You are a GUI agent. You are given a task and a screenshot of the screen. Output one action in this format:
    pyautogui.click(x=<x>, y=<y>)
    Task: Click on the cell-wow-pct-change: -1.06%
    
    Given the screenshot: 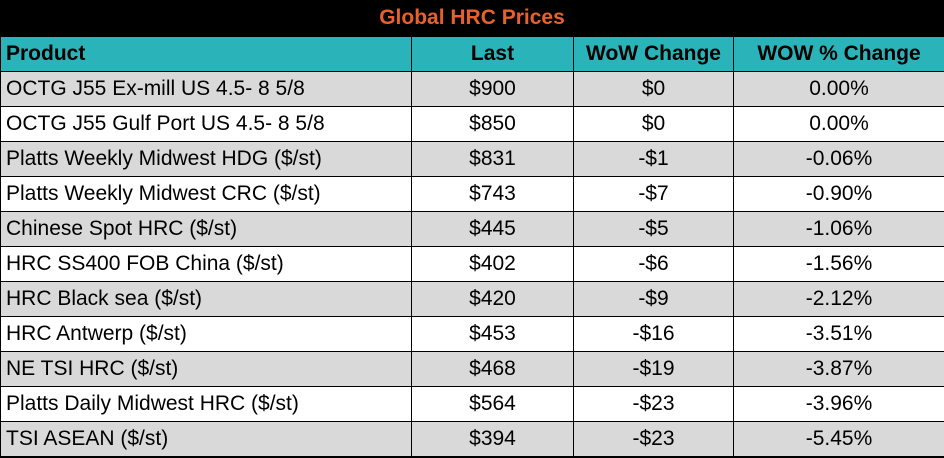 What is the action you would take?
    pyautogui.click(x=838, y=229)
    